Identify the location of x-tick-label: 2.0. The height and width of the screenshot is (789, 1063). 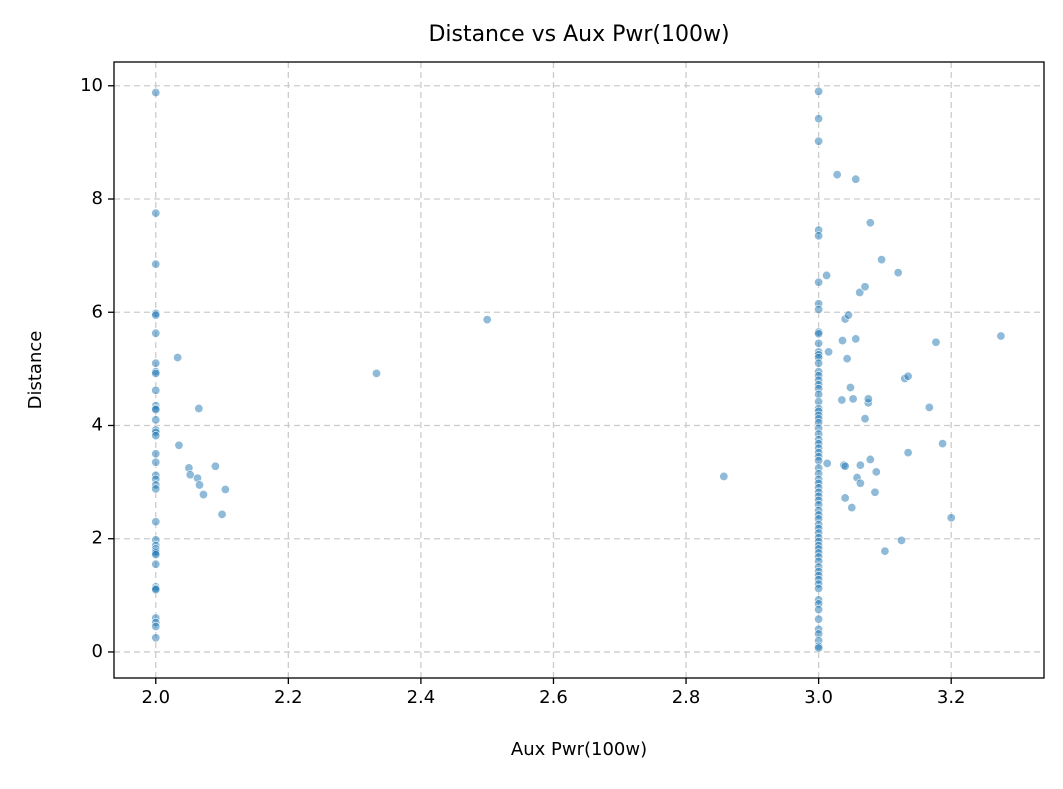
(155, 697).